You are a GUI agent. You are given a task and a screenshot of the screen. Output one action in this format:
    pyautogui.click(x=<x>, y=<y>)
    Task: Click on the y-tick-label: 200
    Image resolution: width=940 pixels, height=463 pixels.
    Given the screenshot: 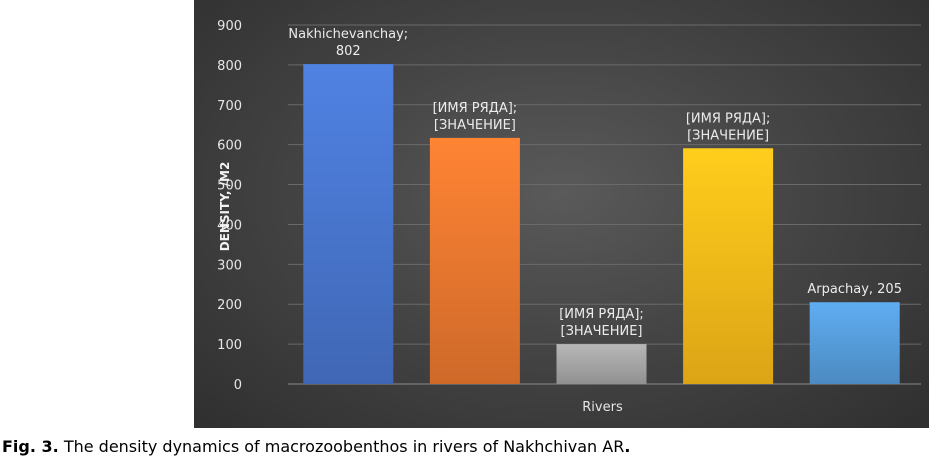 What is the action you would take?
    pyautogui.click(x=229, y=305)
    